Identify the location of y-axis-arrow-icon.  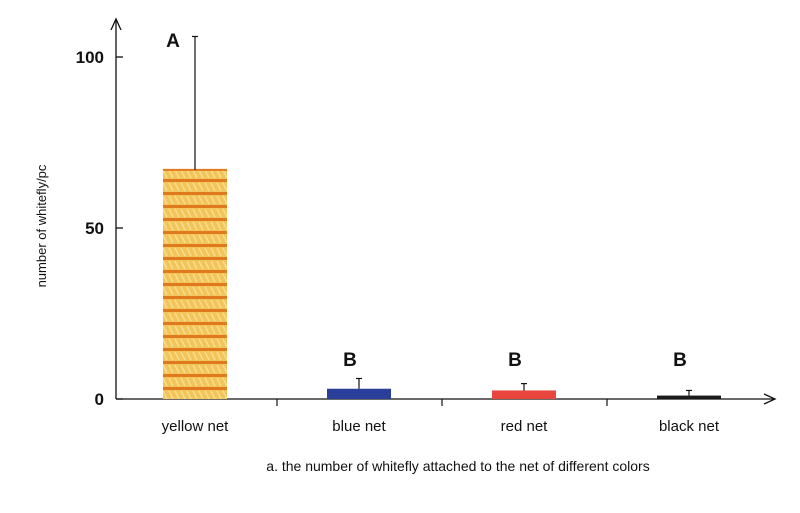
(116, 24).